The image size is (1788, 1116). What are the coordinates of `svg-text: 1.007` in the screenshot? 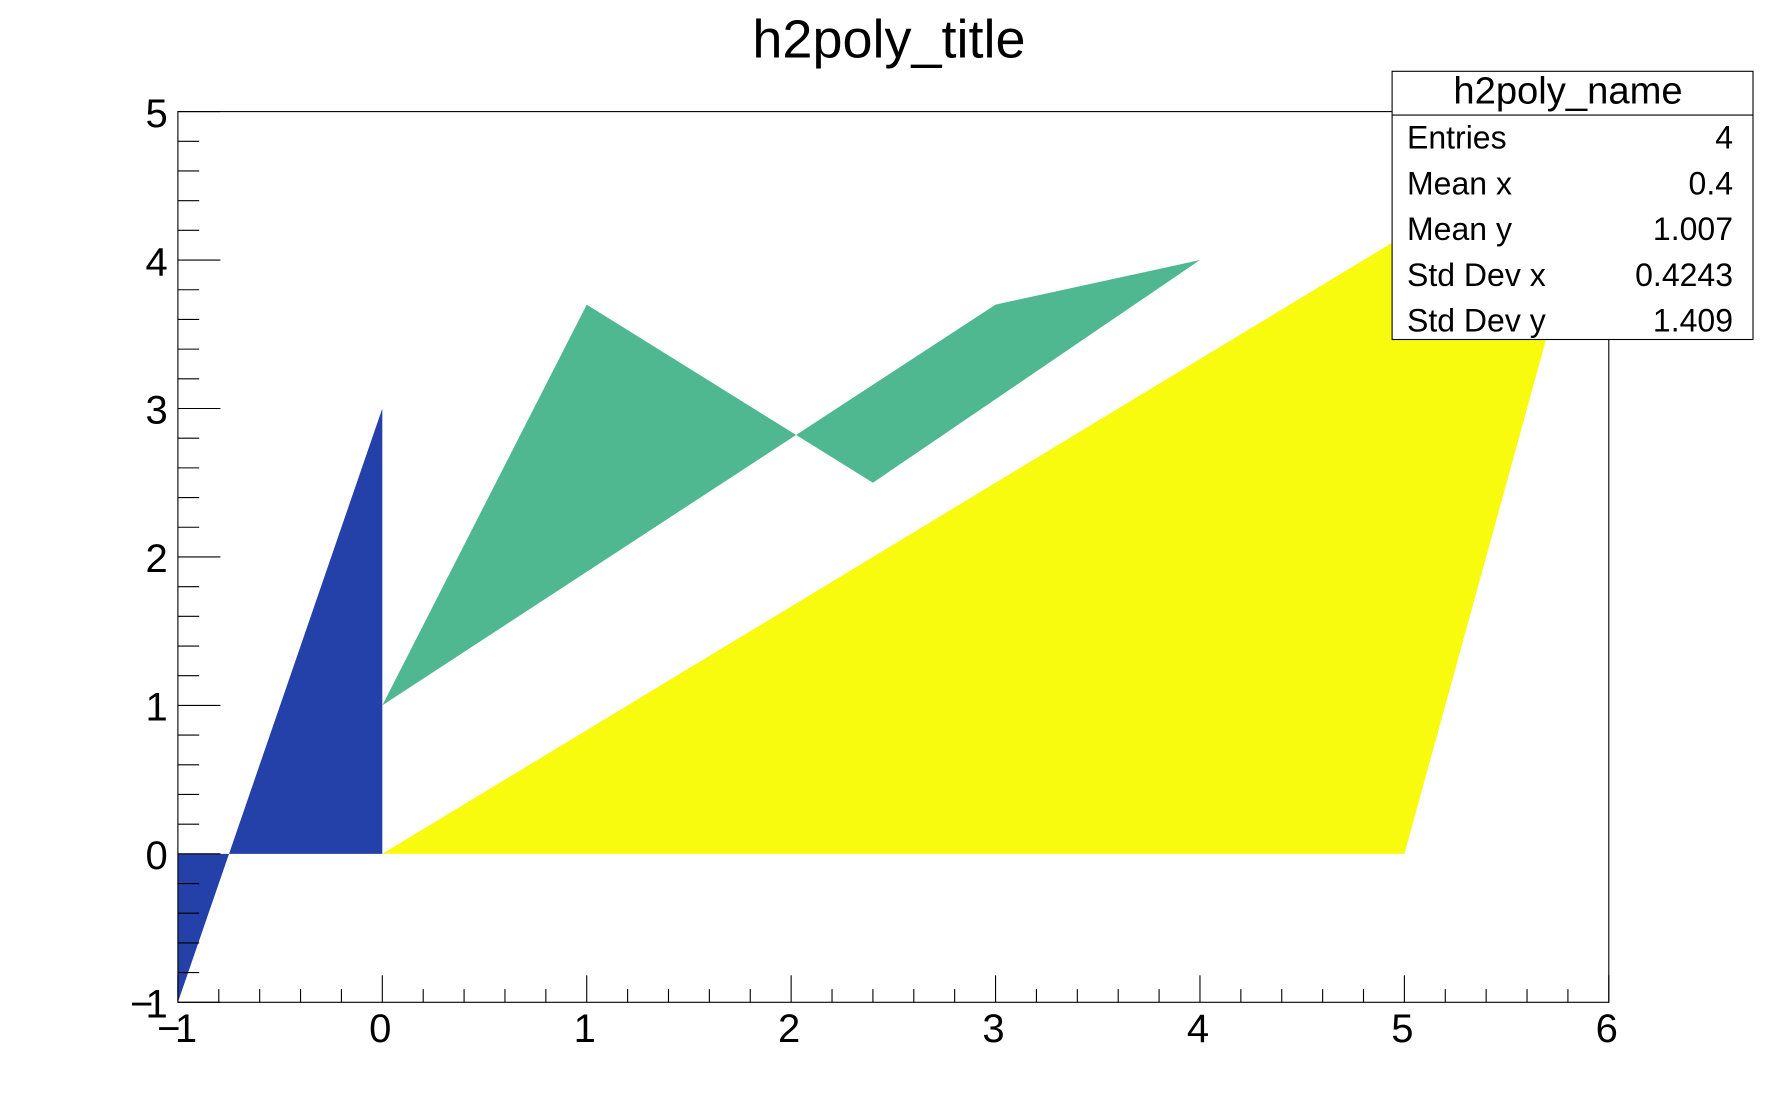 It's located at (1693, 229).